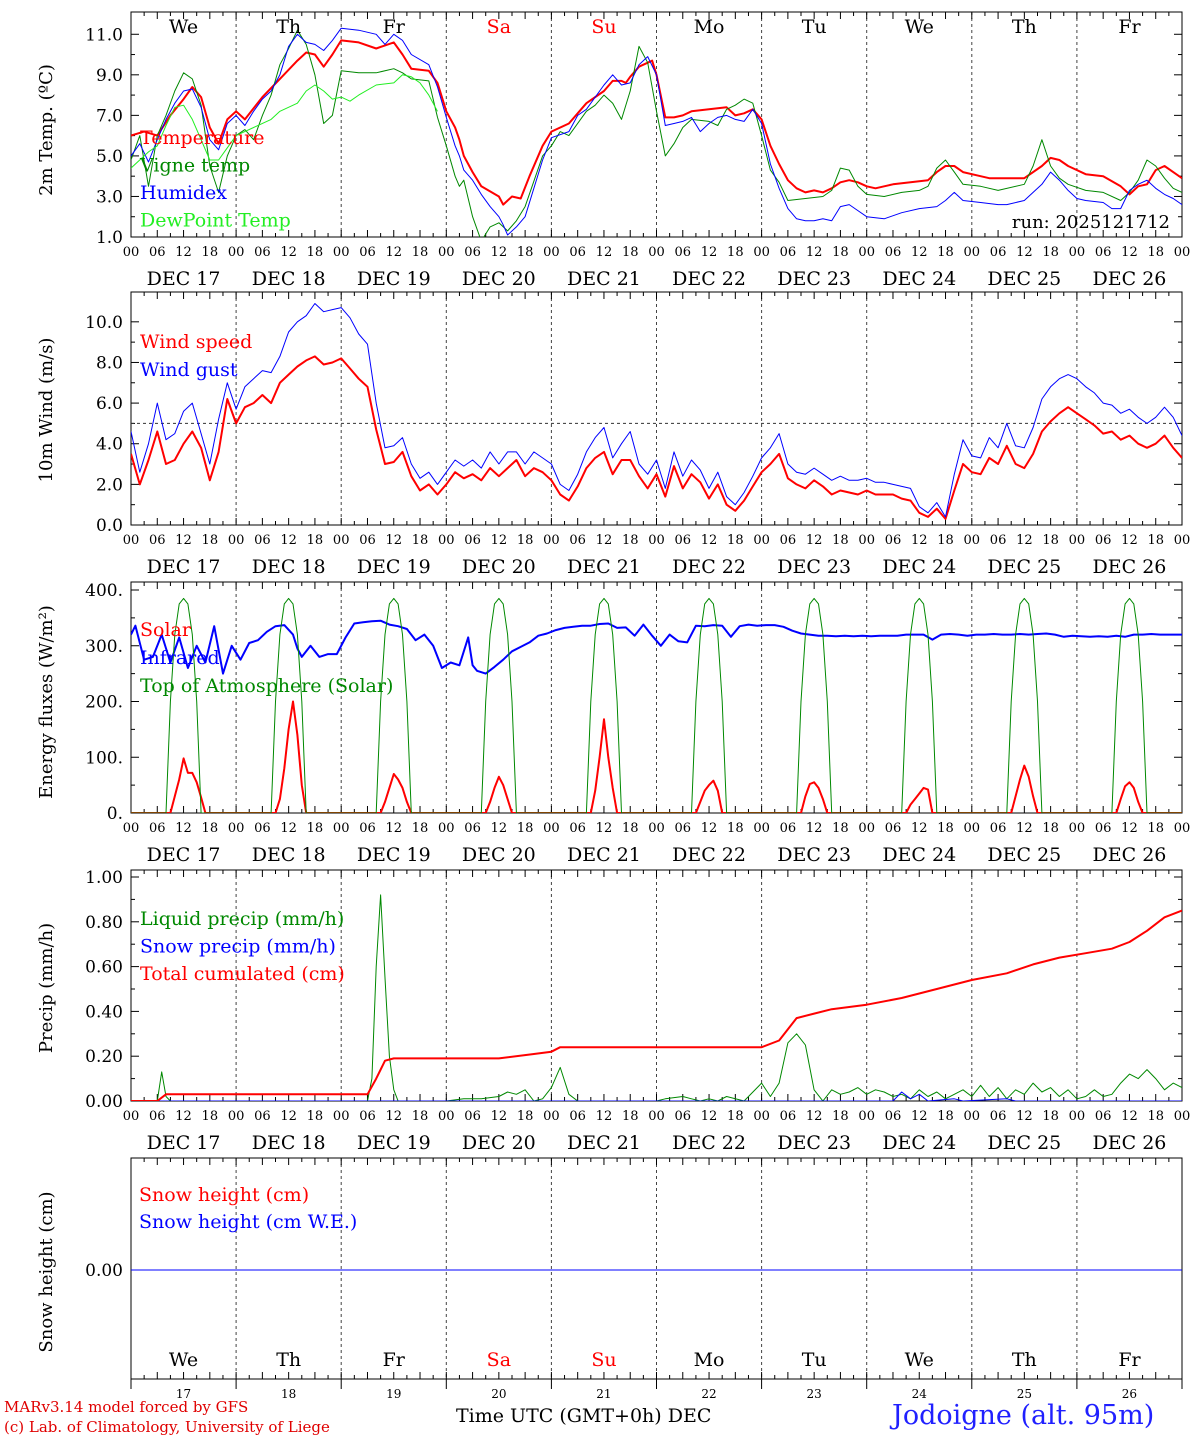  What do you see at coordinates (603, 1360) in the screenshot?
I see `weekday-label-bottom: Su` at bounding box center [603, 1360].